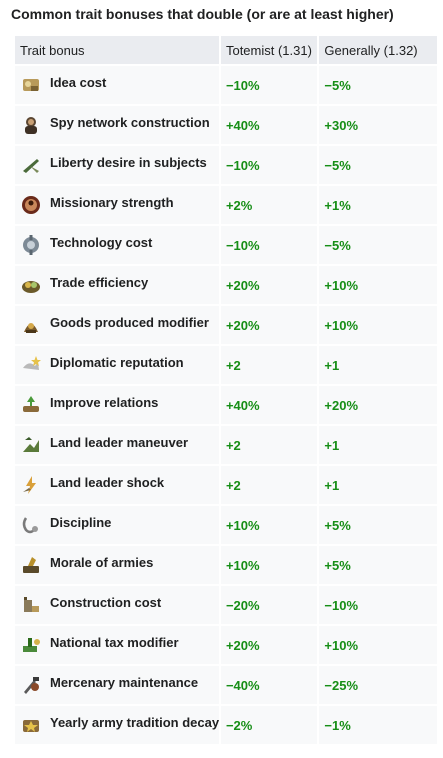 The image size is (443, 758). I want to click on generally-value: −1%, so click(378, 725).